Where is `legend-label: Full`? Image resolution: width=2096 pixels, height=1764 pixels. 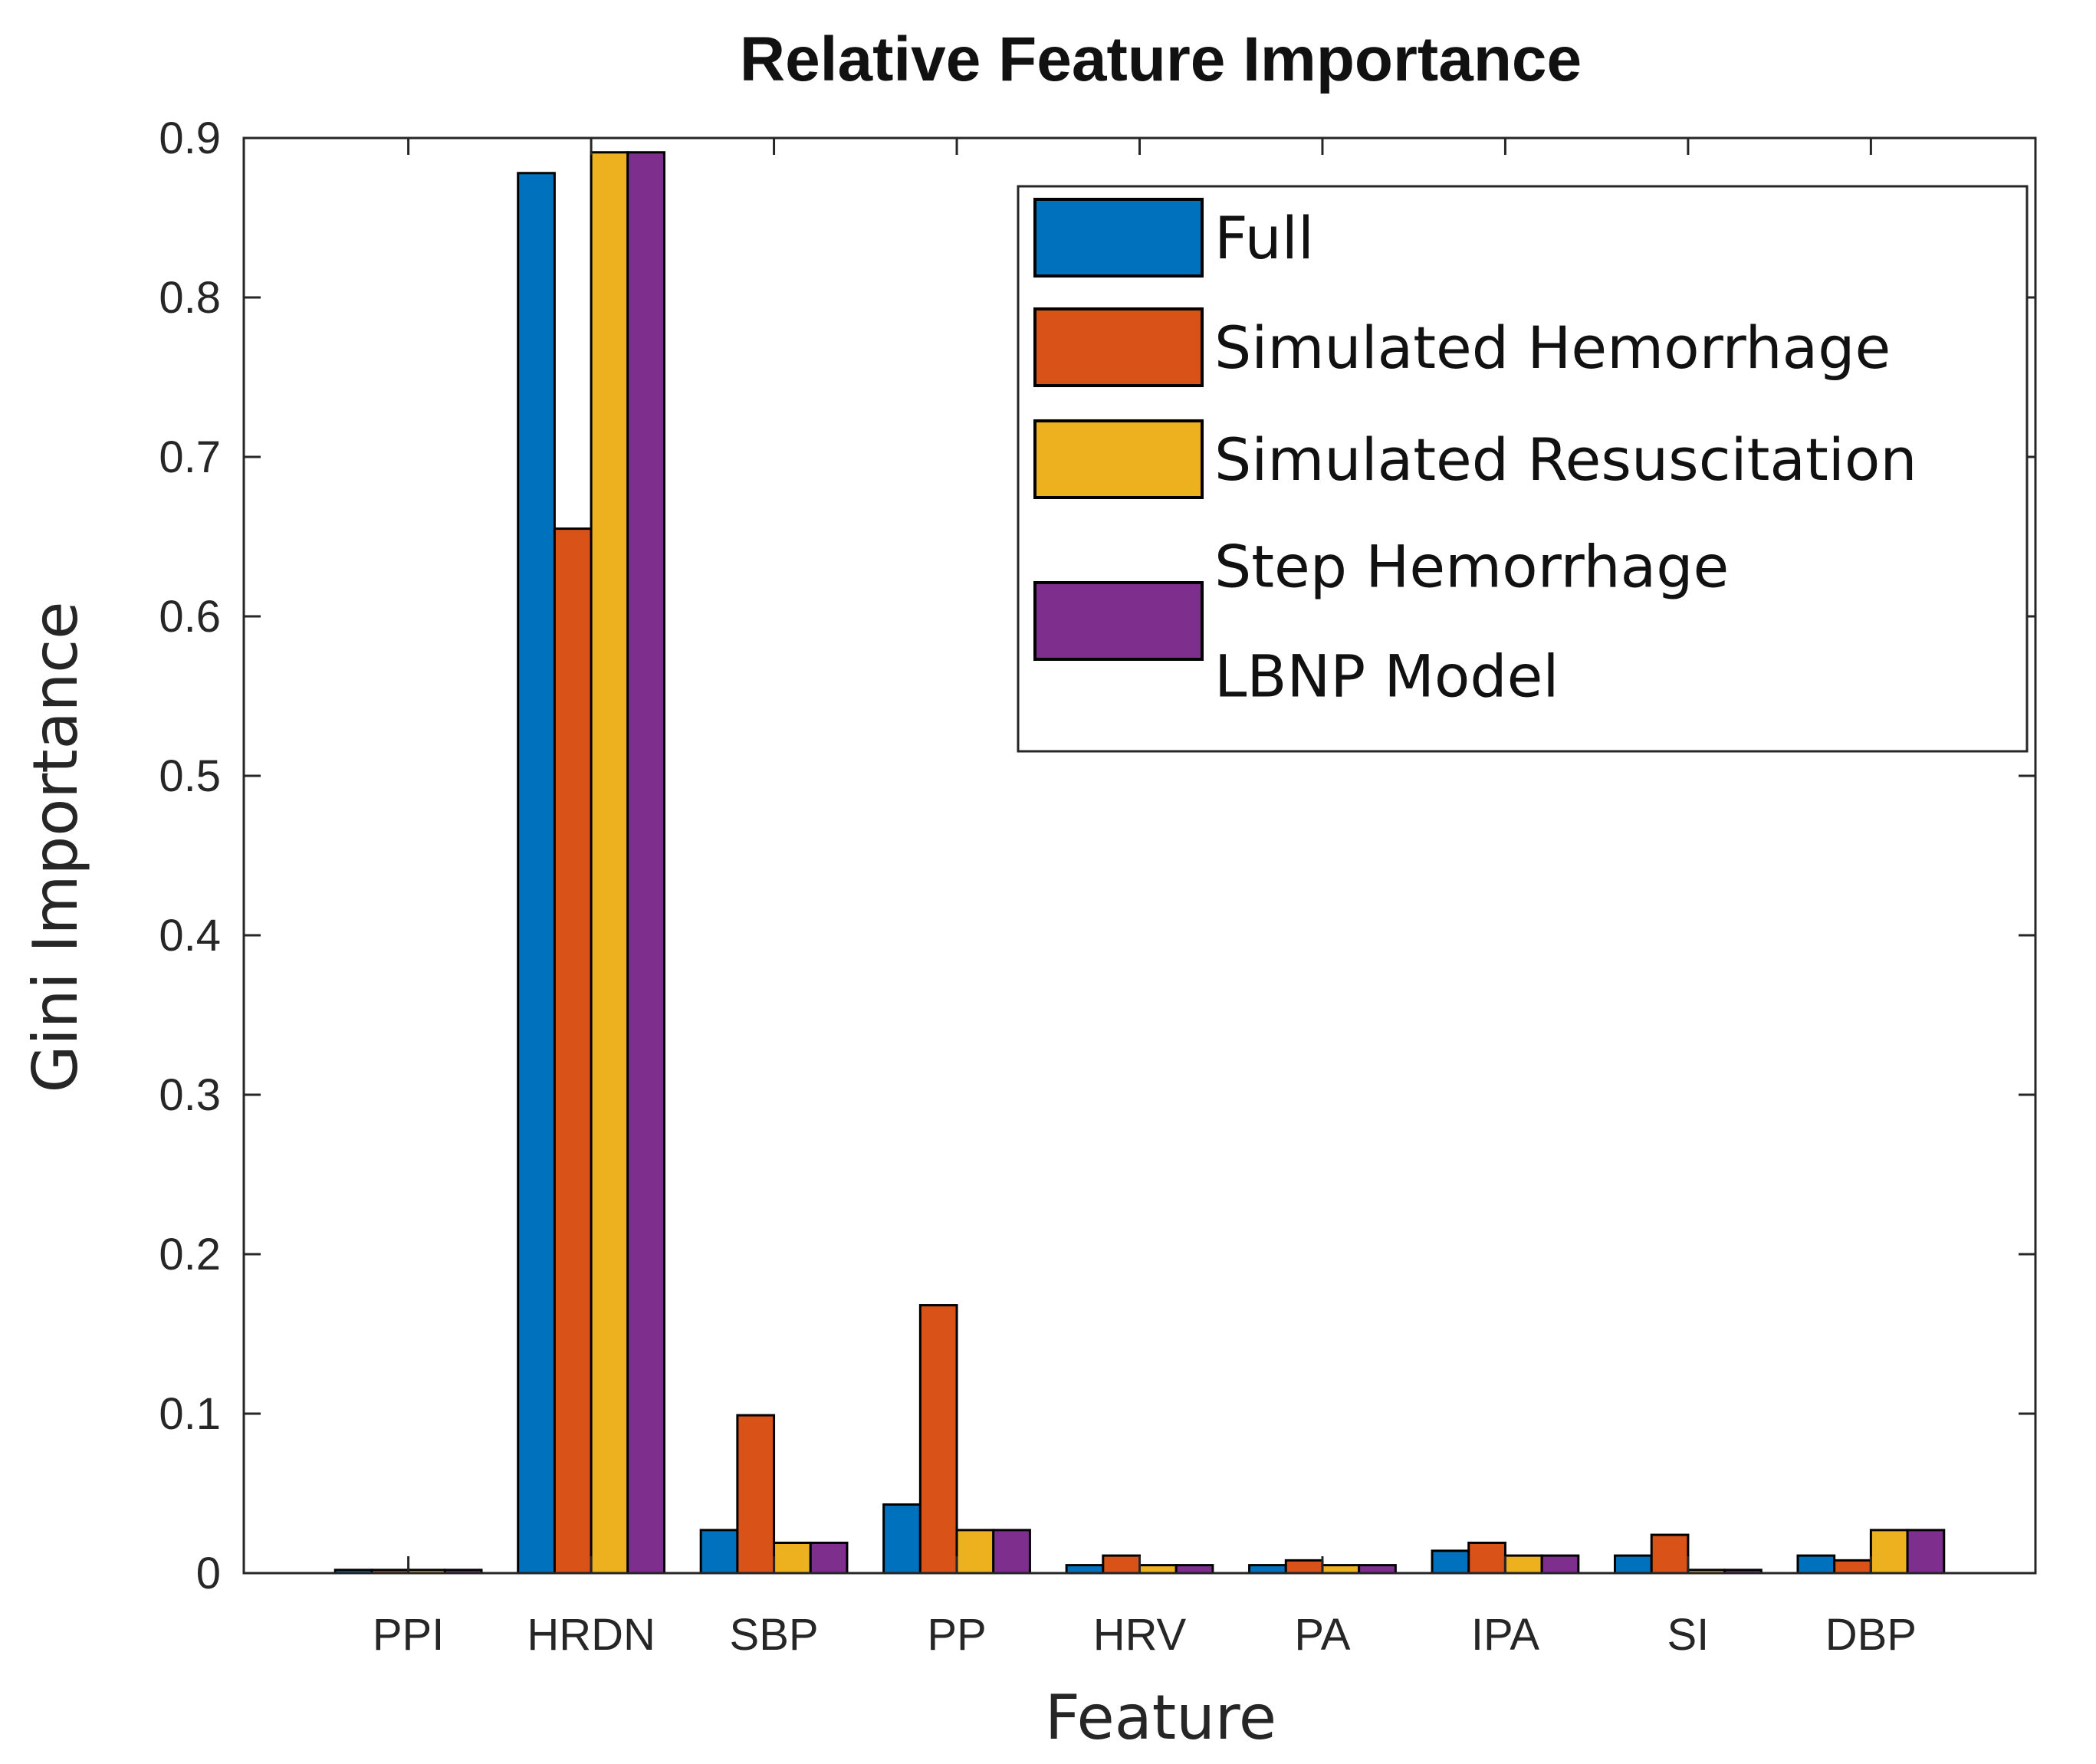 legend-label: Full is located at coordinates (1264, 238).